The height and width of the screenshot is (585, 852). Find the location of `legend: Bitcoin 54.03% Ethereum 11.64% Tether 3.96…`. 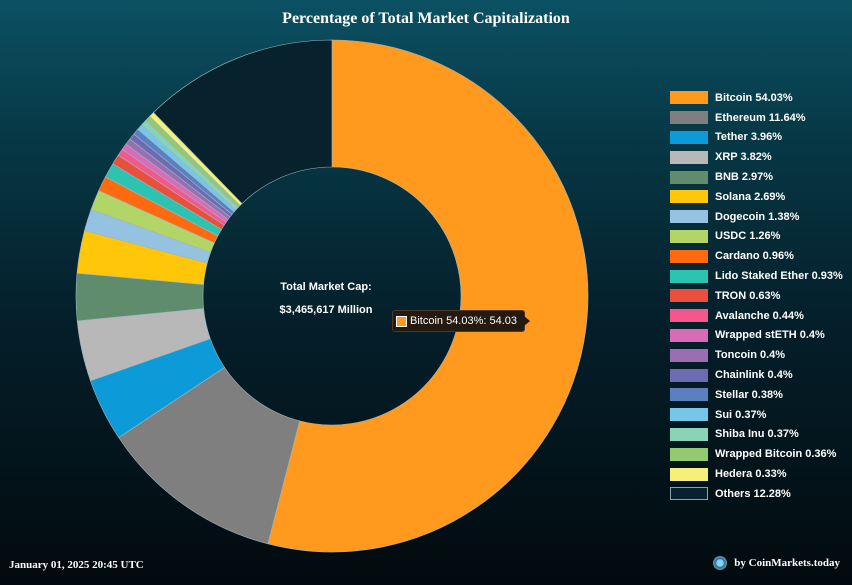

legend: Bitcoin 54.03% Ethereum 11.64% Tether 3.96… is located at coordinates (756, 296).